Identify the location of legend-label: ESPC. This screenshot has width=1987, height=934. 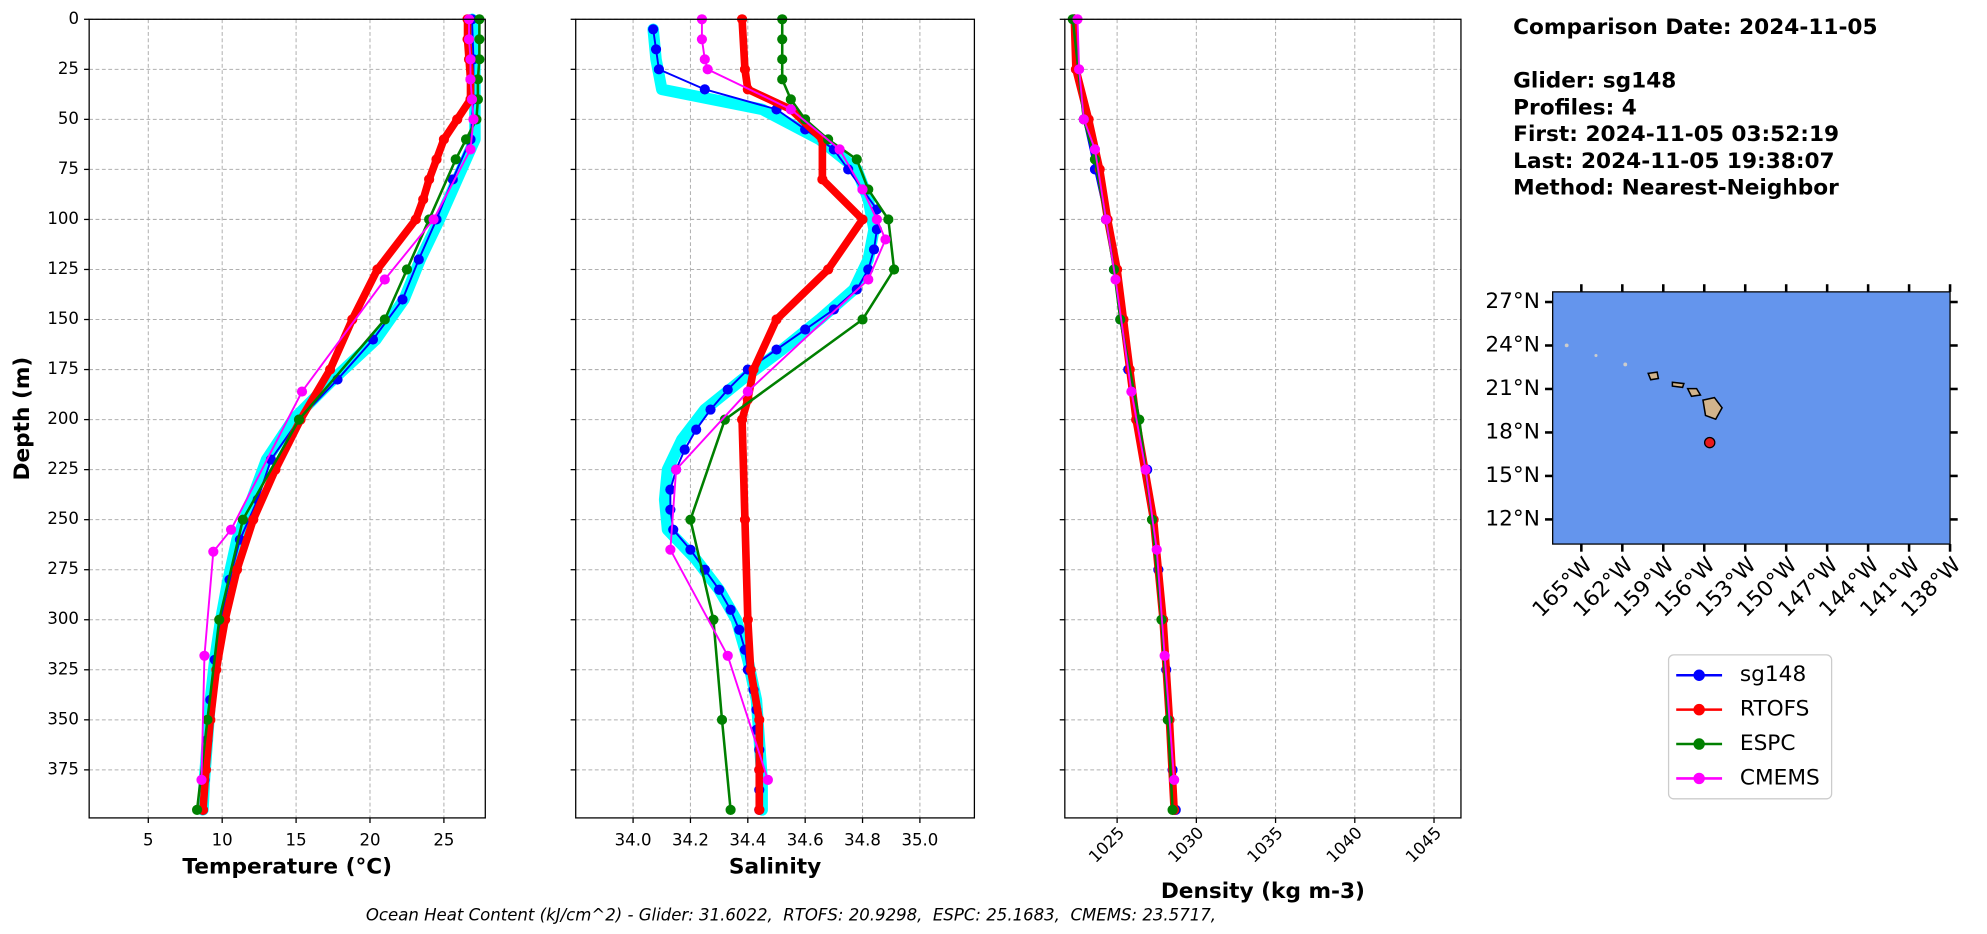
(1768, 743).